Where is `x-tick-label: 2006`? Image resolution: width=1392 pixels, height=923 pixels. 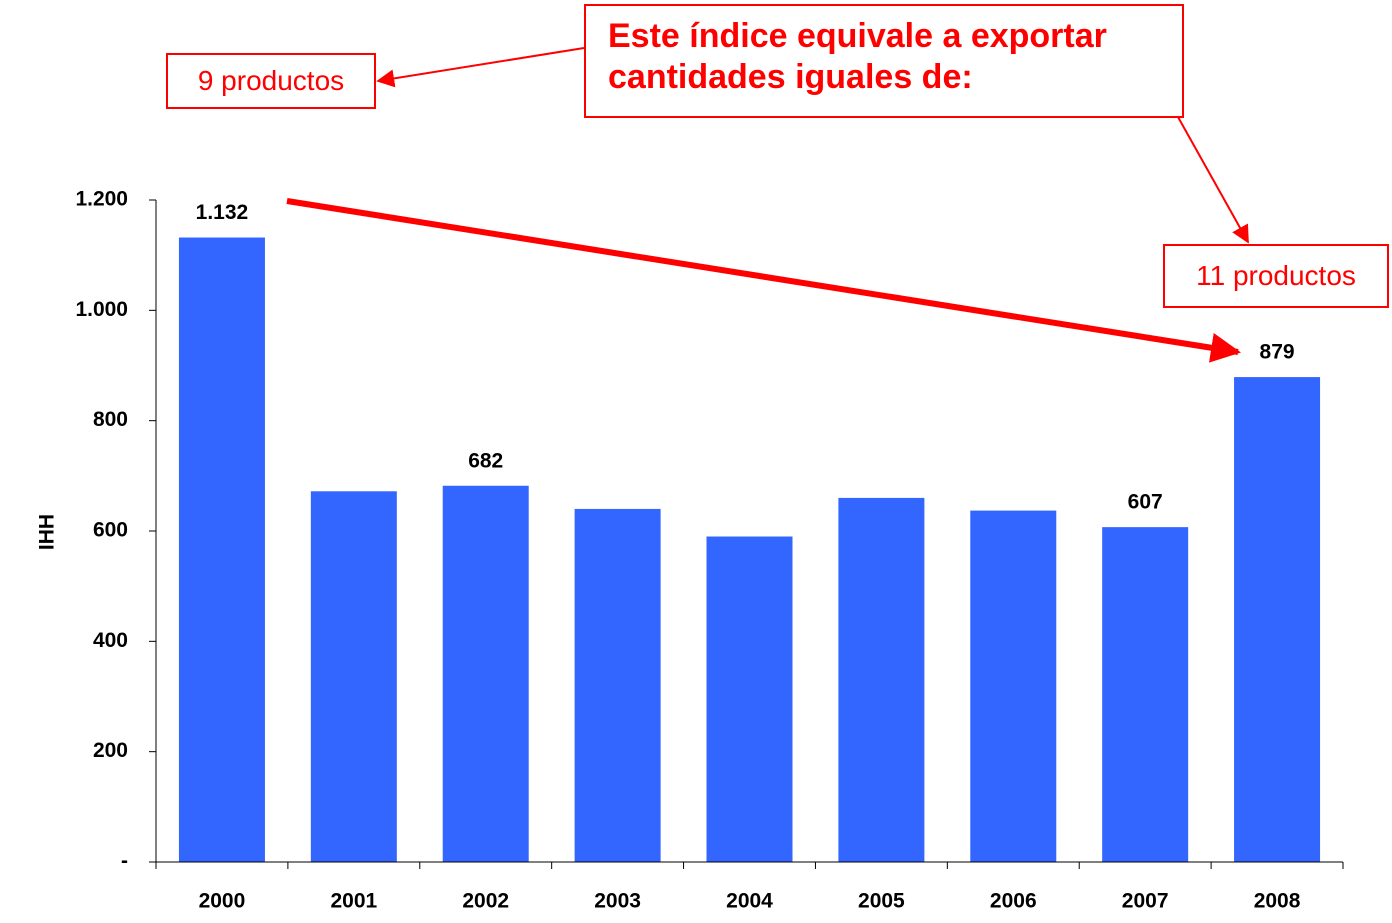 x-tick-label: 2006 is located at coordinates (1013, 901).